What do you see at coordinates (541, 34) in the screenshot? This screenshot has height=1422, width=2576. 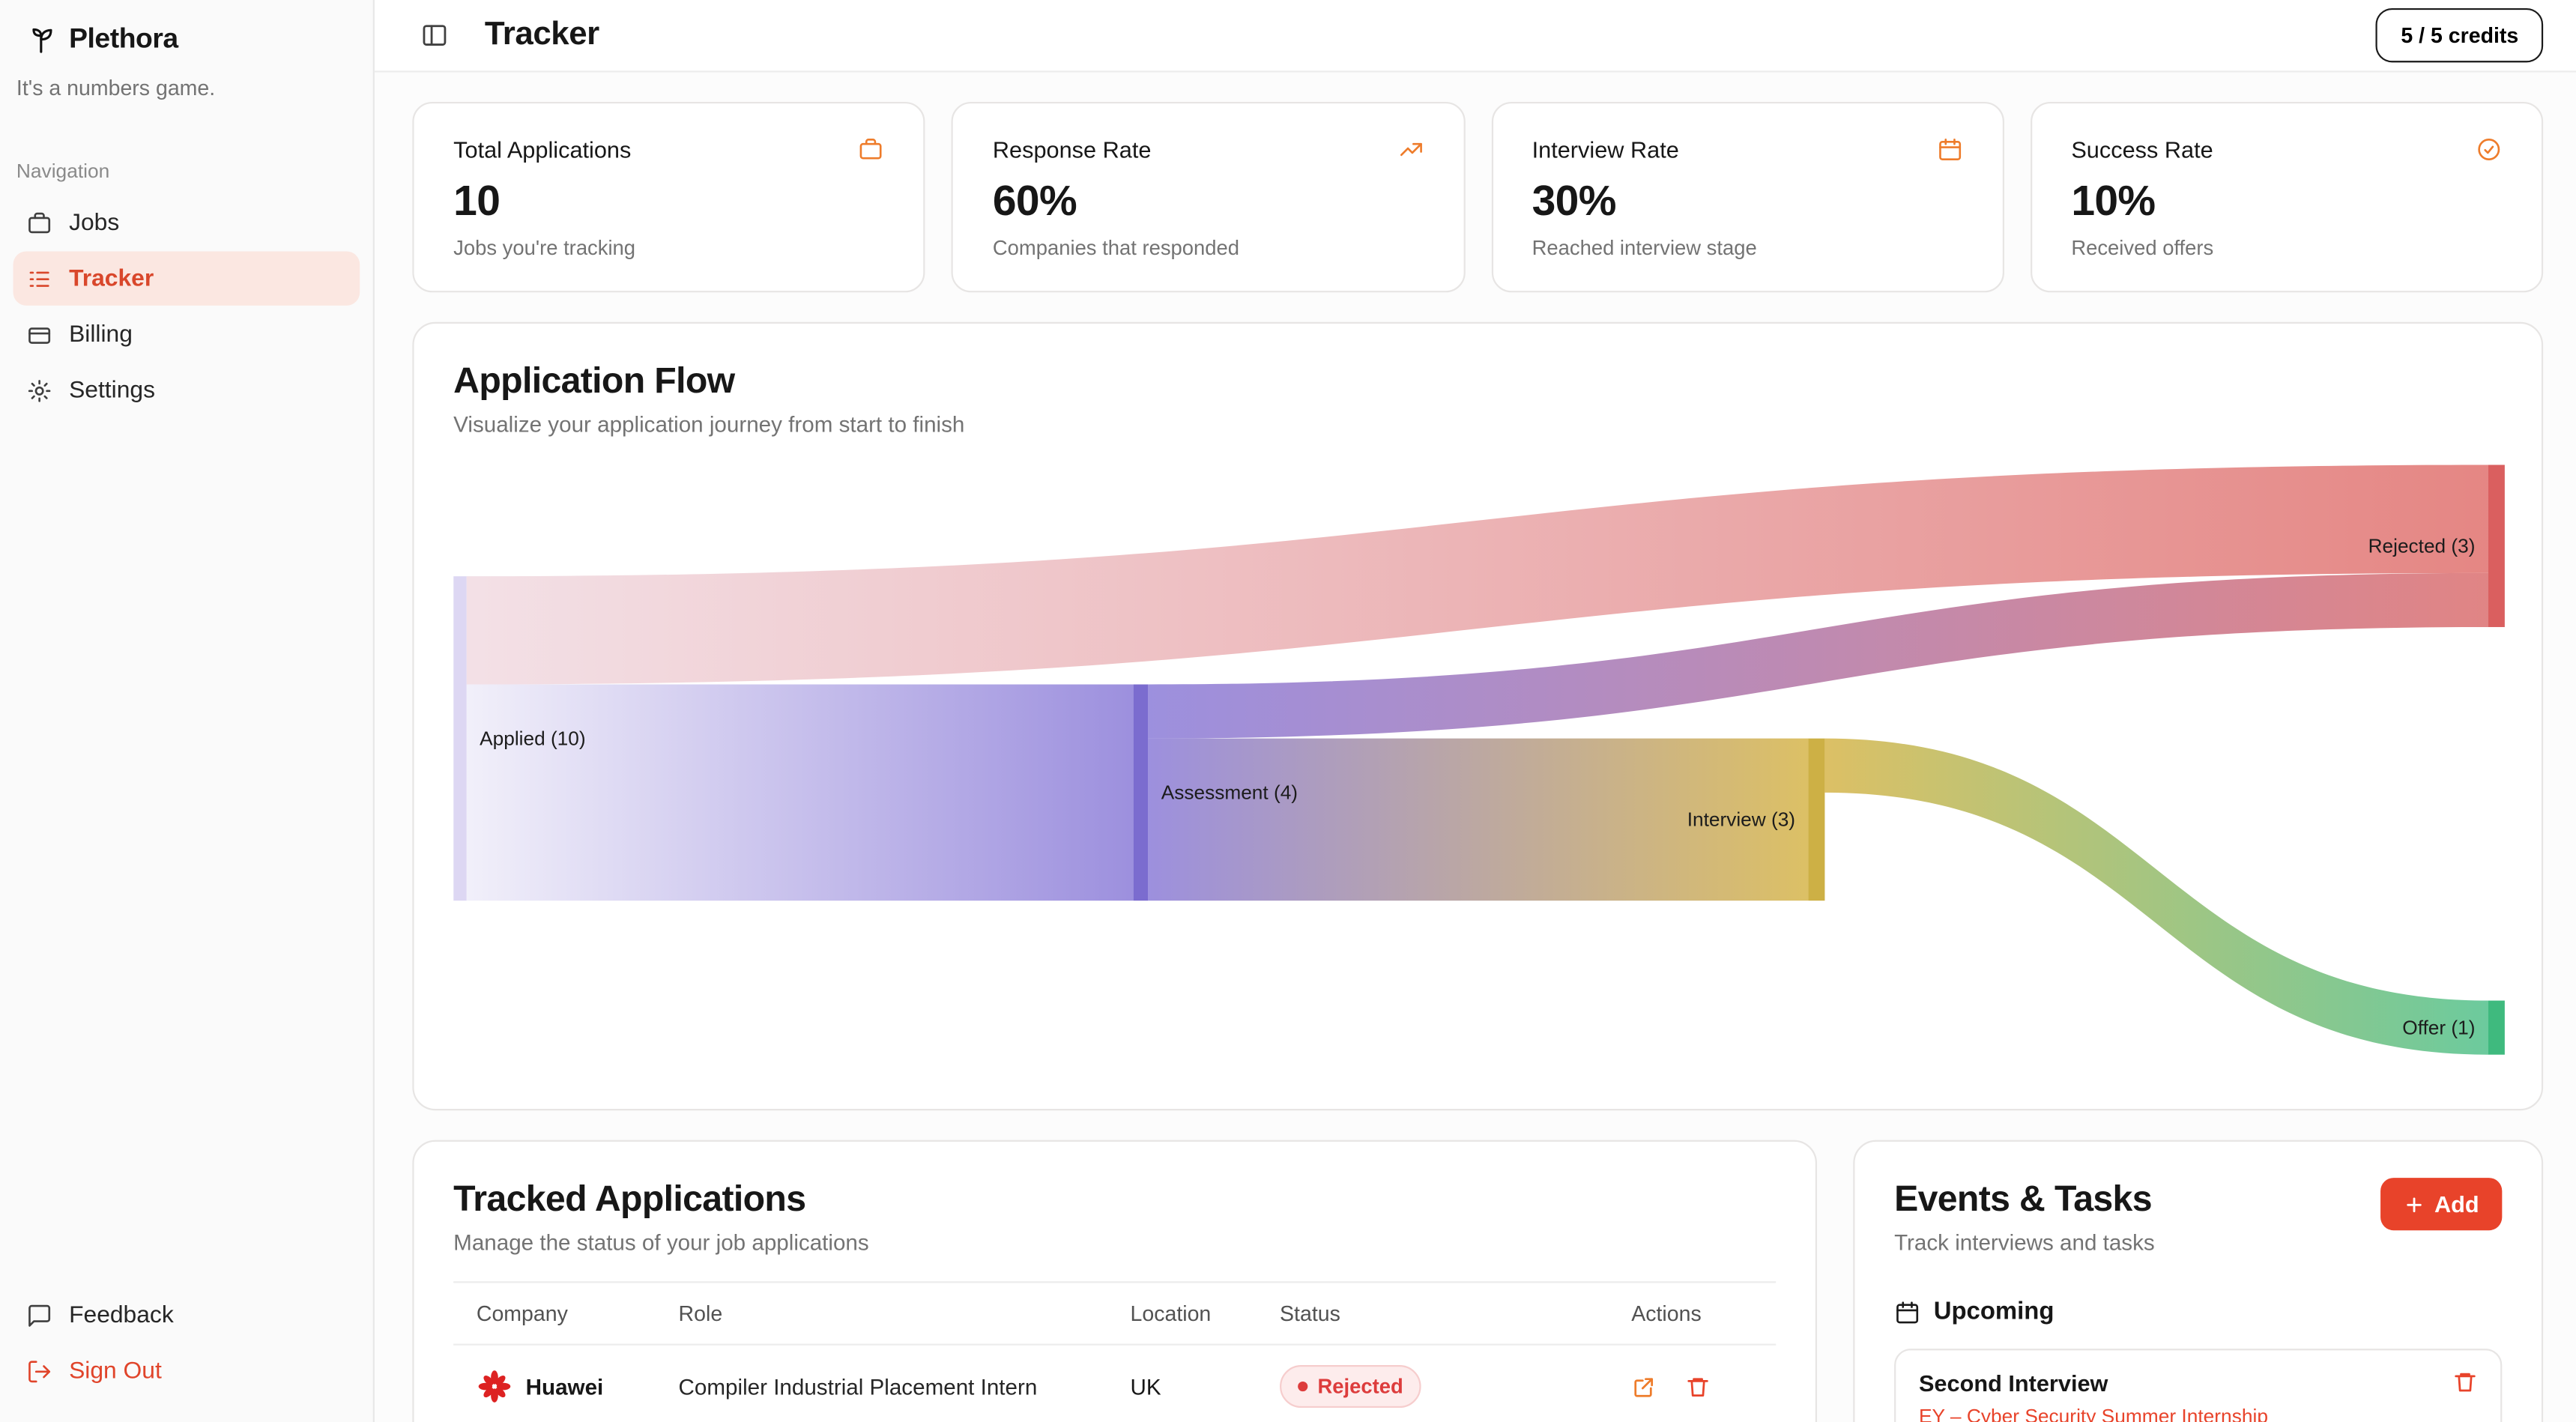 I see `page-title: Tracker` at bounding box center [541, 34].